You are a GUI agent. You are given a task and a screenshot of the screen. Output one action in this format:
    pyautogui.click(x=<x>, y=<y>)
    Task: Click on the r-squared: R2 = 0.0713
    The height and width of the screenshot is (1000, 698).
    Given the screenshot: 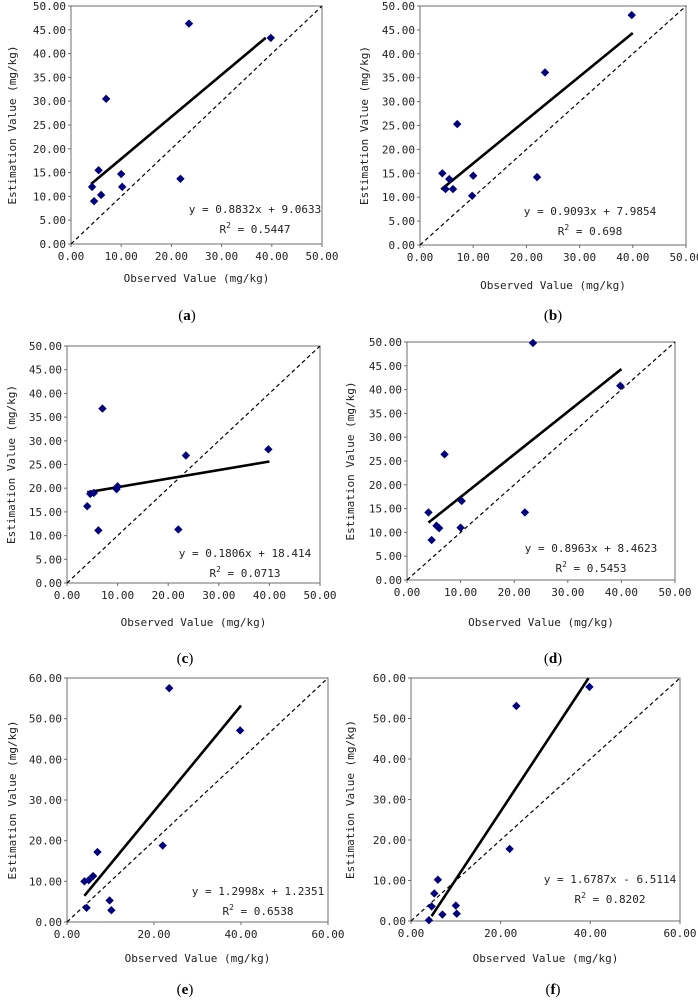 What is the action you would take?
    pyautogui.click(x=244, y=572)
    